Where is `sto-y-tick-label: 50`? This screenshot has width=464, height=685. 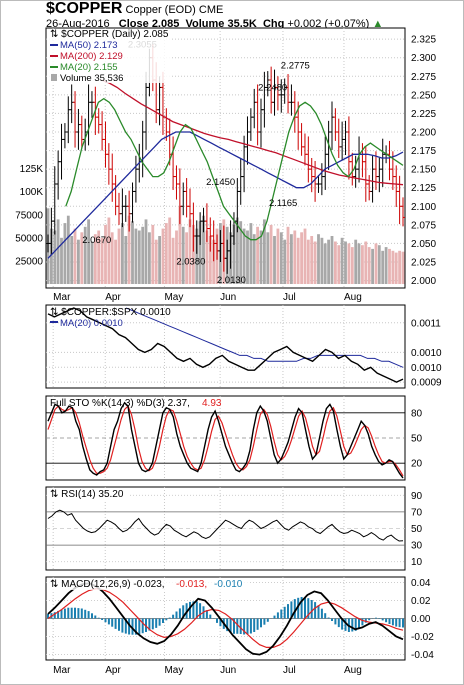 sto-y-tick-label: 50 is located at coordinates (417, 439).